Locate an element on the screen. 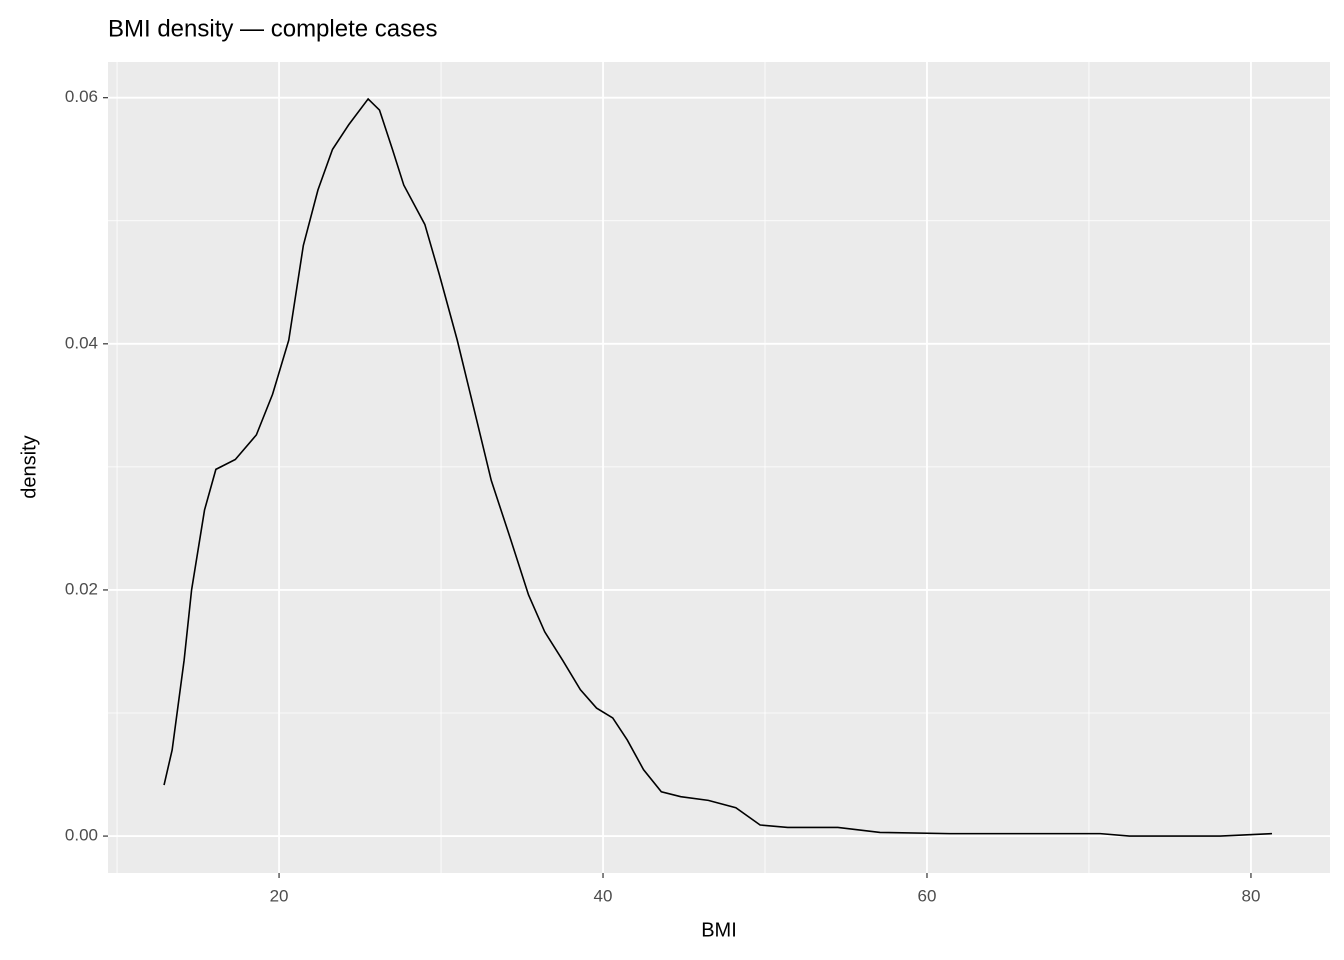 The height and width of the screenshot is (960, 1344). y-axis-title: density is located at coordinates (29, 466).